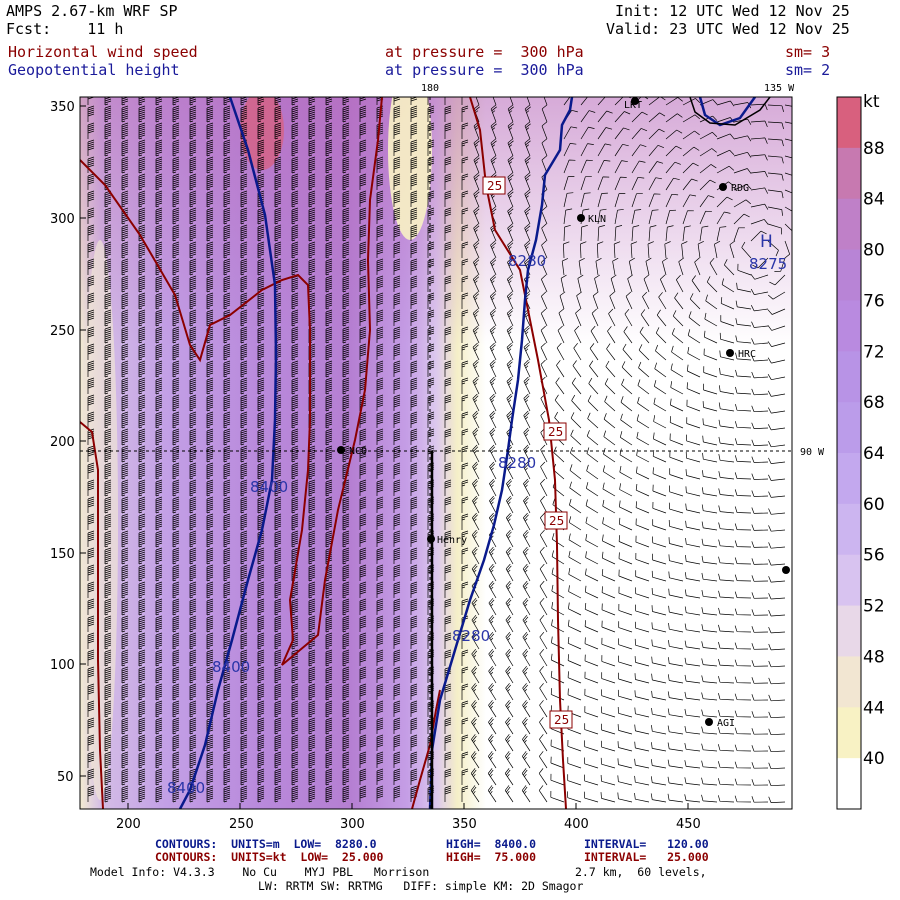 The width and height of the screenshot is (900, 900). Describe the element at coordinates (874, 301) in the screenshot. I see `colorbar-label: 76` at that location.